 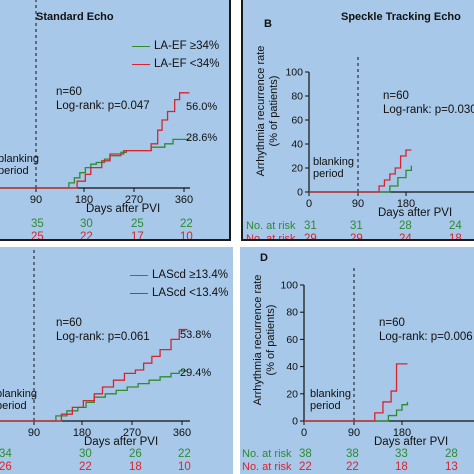 What do you see at coordinates (401, 17) in the screenshot?
I see `panel-b-title: Speckle Tracking Echo` at bounding box center [401, 17].